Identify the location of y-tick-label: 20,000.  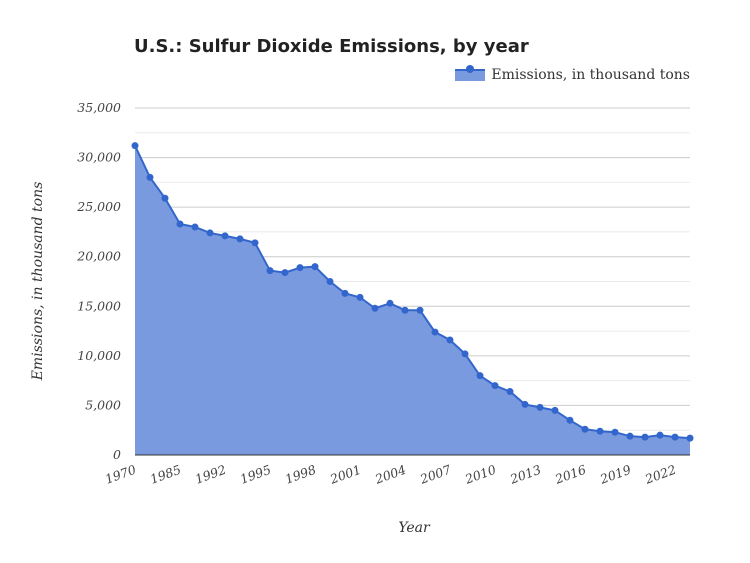
(98, 256).